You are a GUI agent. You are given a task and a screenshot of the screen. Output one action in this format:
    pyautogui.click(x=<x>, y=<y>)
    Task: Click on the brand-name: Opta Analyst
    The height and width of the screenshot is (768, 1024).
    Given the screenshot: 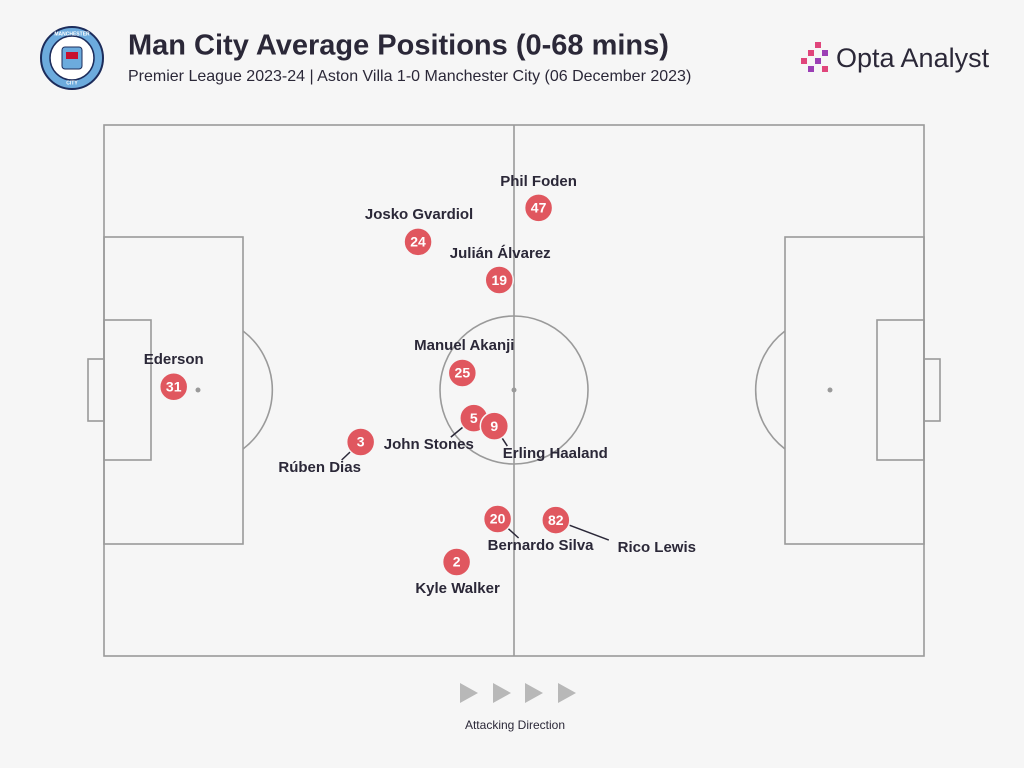 What is the action you would take?
    pyautogui.click(x=913, y=58)
    